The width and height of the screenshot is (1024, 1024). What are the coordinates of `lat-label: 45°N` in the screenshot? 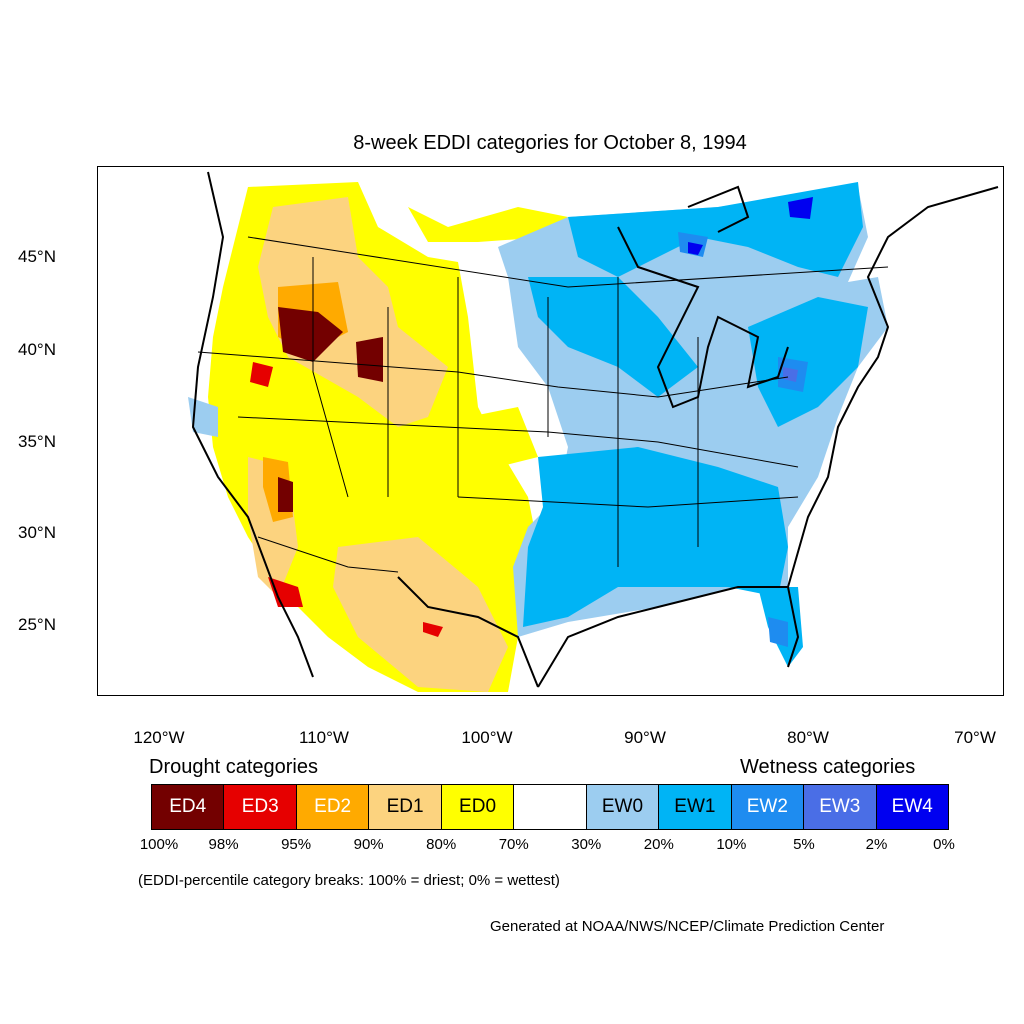 It's located at (37, 256).